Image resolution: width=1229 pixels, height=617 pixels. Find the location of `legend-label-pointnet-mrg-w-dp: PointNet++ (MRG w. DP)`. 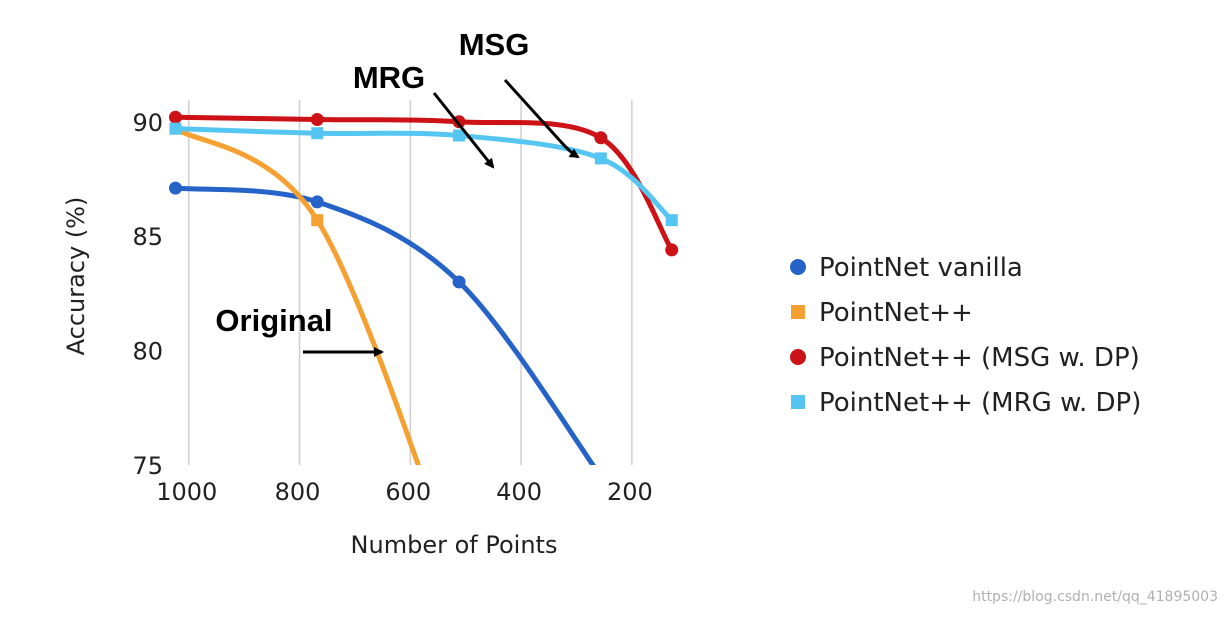

legend-label-pointnet-mrg-w-dp: PointNet++ (MRG w. DP) is located at coordinates (980, 403).